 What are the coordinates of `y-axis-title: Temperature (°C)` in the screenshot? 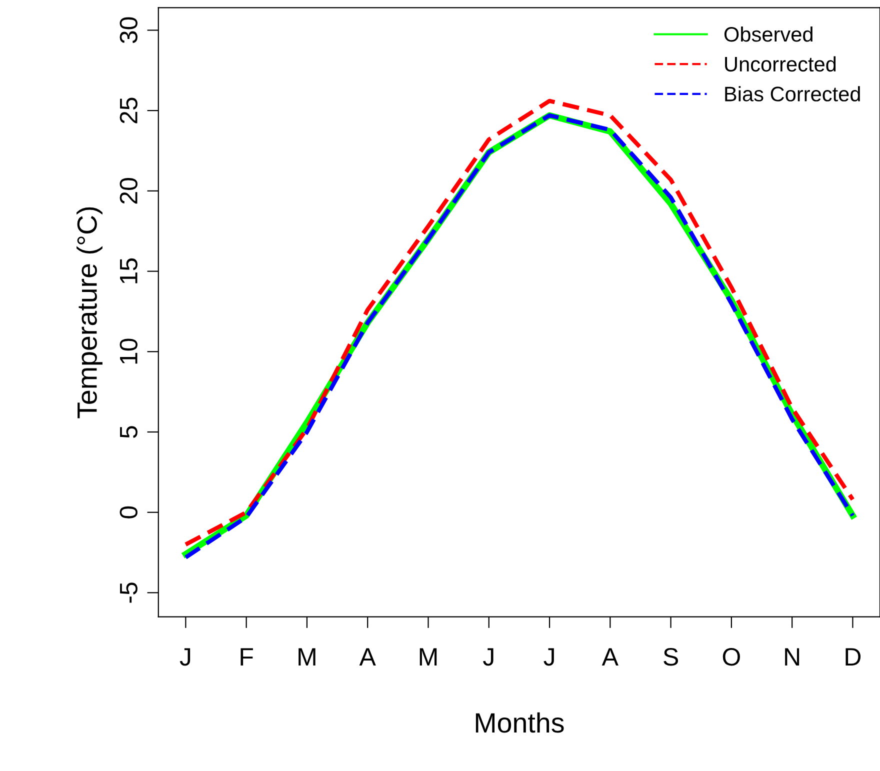 It's located at (89, 312).